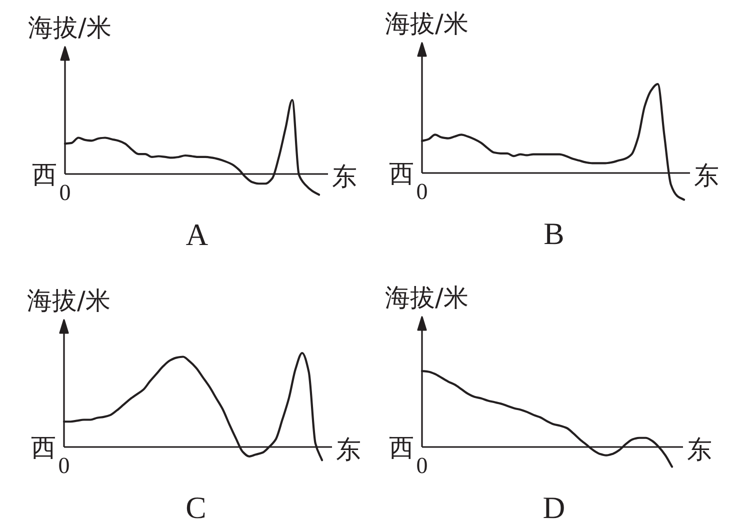 This screenshot has height=527, width=737. Describe the element at coordinates (197, 234) in the screenshot. I see `title: A` at that location.